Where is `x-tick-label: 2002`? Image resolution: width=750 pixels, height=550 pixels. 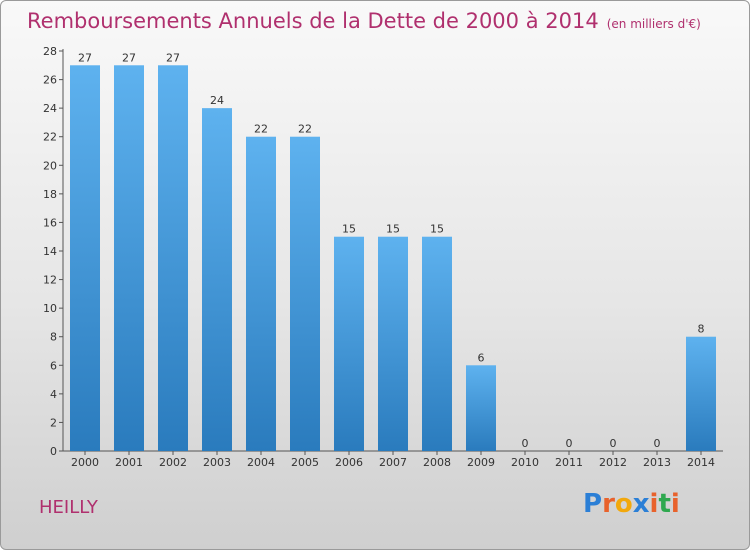 x-tick-label: 2002 is located at coordinates (173, 462).